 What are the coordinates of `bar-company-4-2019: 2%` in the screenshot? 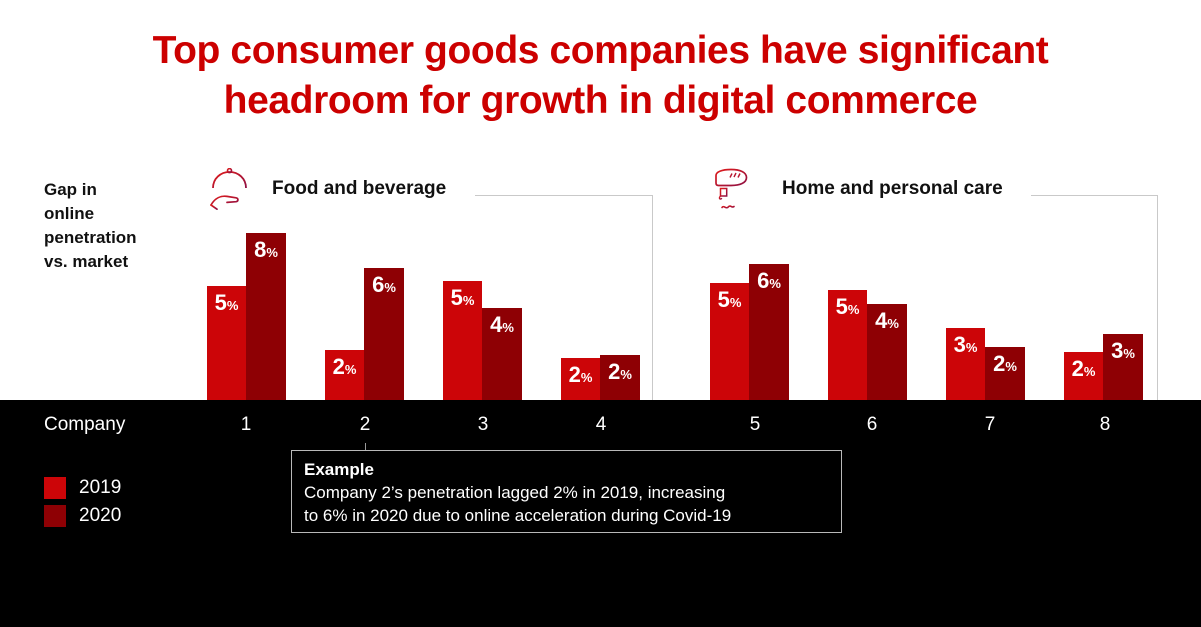 It's located at (580, 379).